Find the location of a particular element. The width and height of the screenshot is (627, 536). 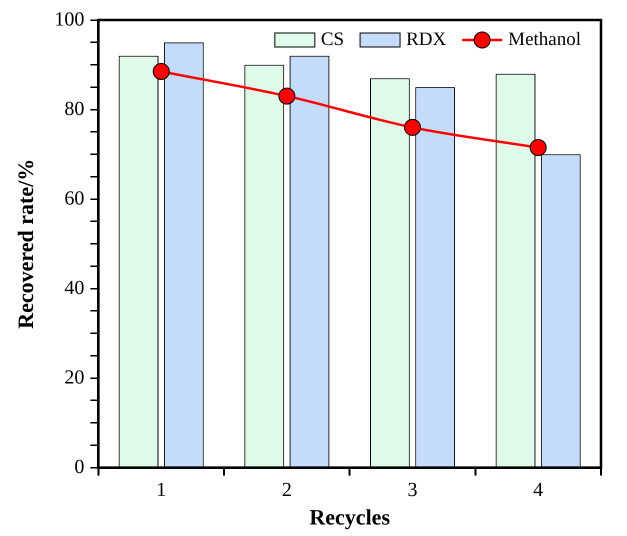

x-tick-label: 3 is located at coordinates (413, 489).